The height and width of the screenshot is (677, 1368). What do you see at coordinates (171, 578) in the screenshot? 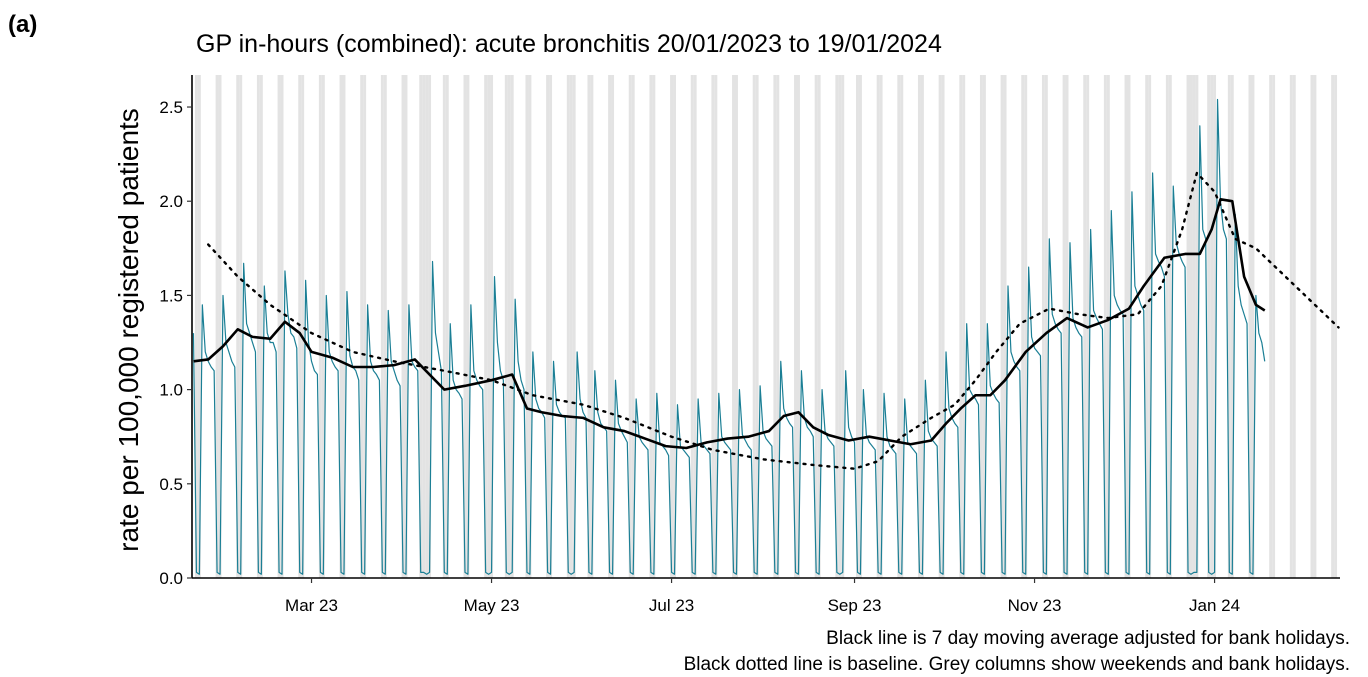
I see `y-tick-label: 0.0` at bounding box center [171, 578].